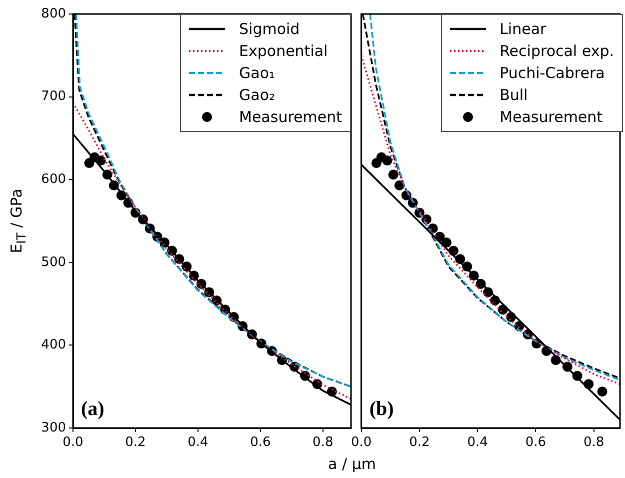 The height and width of the screenshot is (478, 625). What do you see at coordinates (552, 73) in the screenshot?
I see `legend-label: Puchi-Cabrera` at bounding box center [552, 73].